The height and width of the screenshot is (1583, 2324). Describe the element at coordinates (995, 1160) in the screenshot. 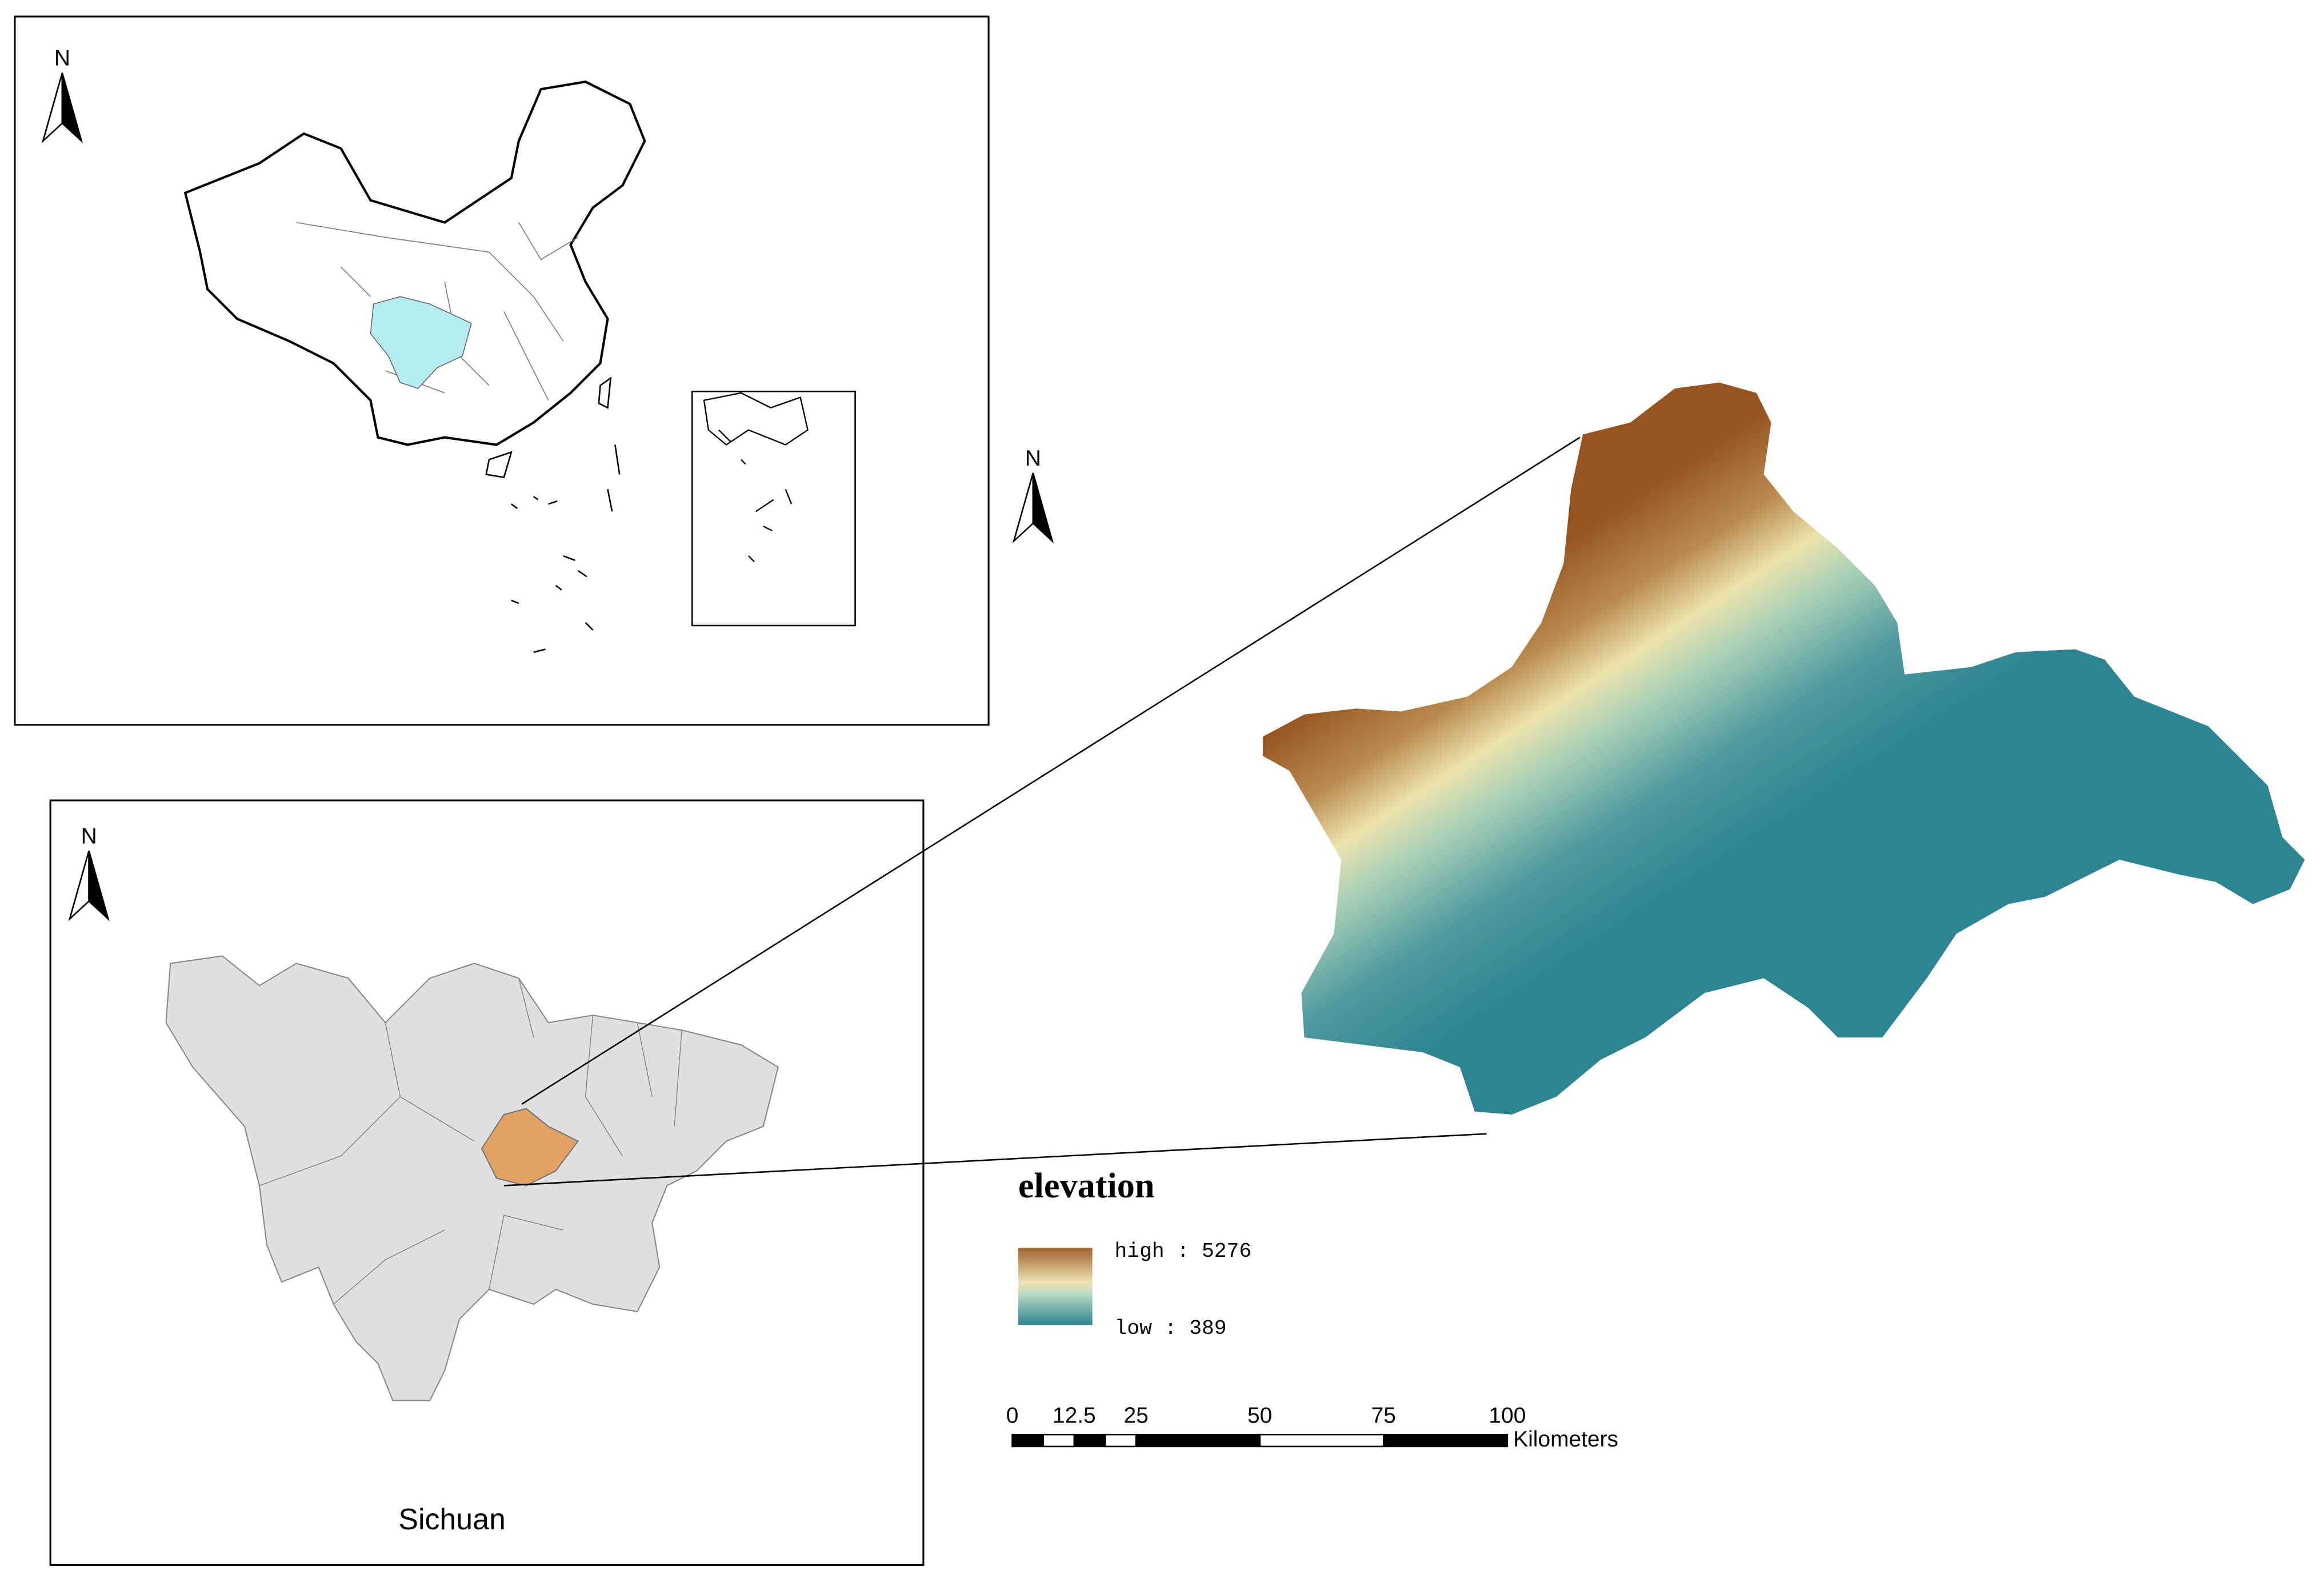

I see `connector-line` at that location.